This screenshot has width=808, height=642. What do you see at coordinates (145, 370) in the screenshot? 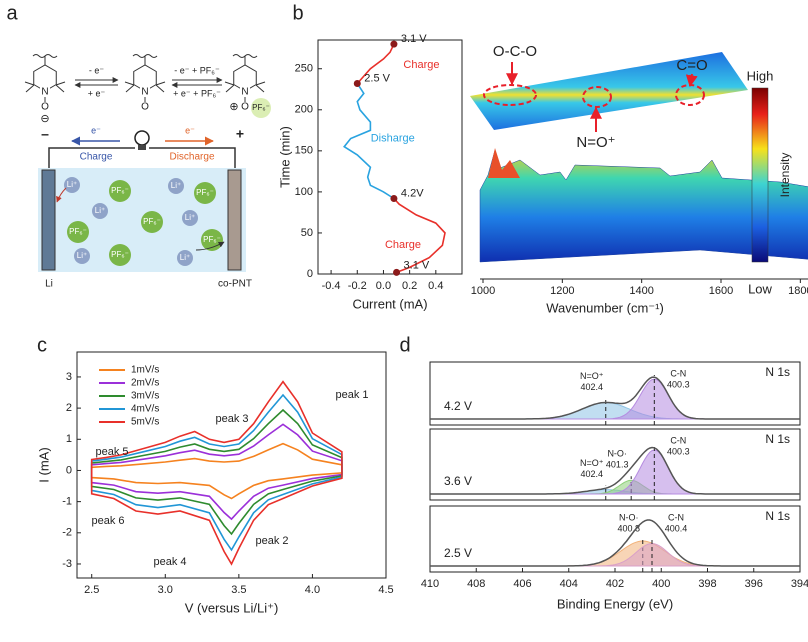
I see `legend-label: 1mV/s` at bounding box center [145, 370].